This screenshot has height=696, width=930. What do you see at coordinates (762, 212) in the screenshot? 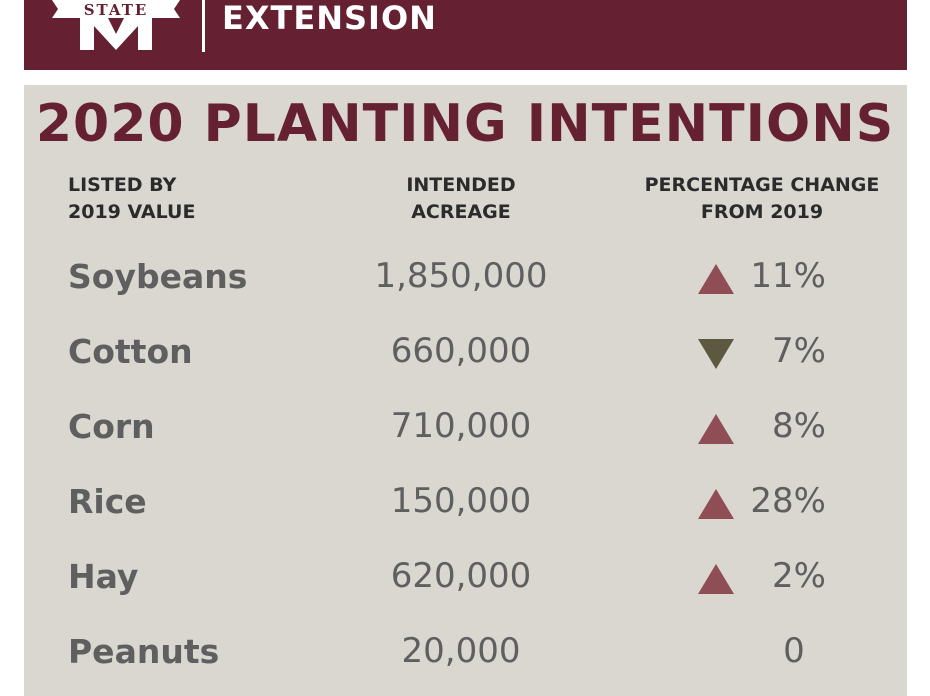
I see `column-header-change-line2: FROM 2019` at bounding box center [762, 212].